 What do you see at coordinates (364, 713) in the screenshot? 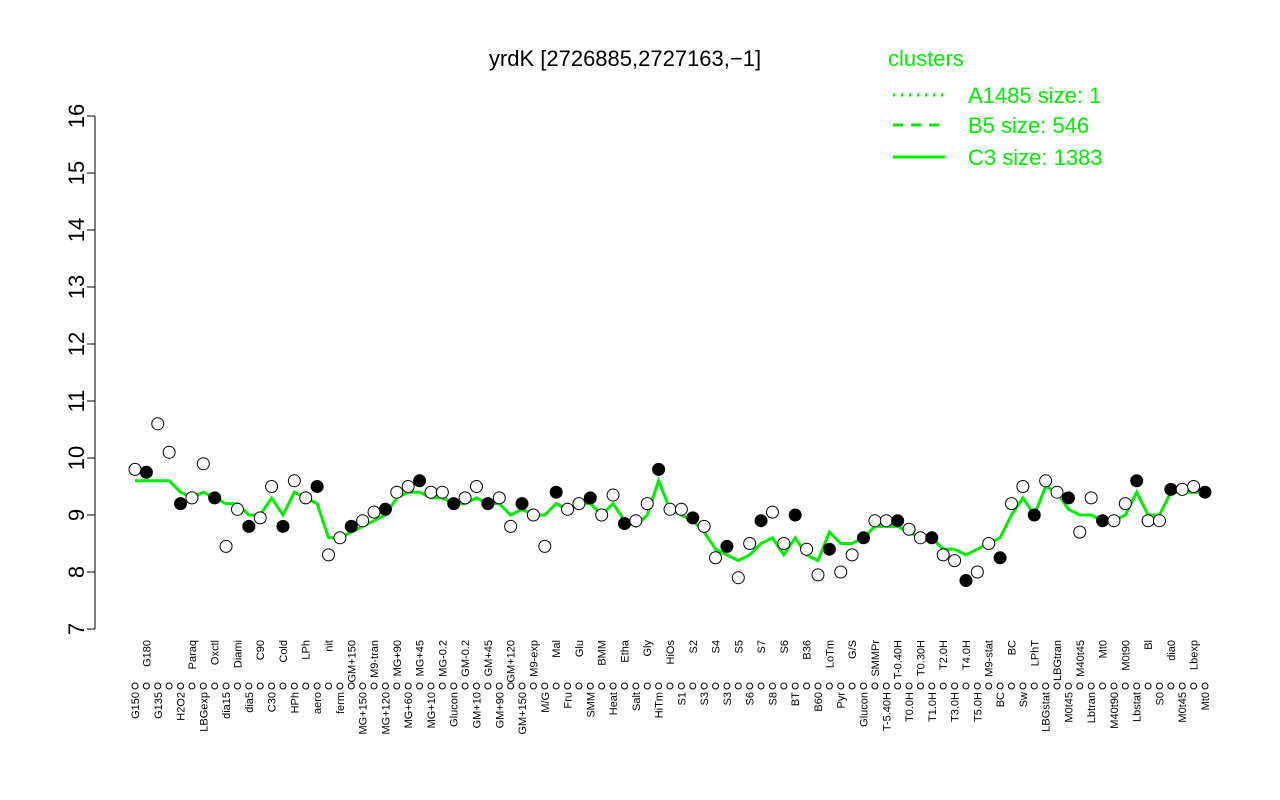
I see `x-tick-label: MG+150` at bounding box center [364, 713].